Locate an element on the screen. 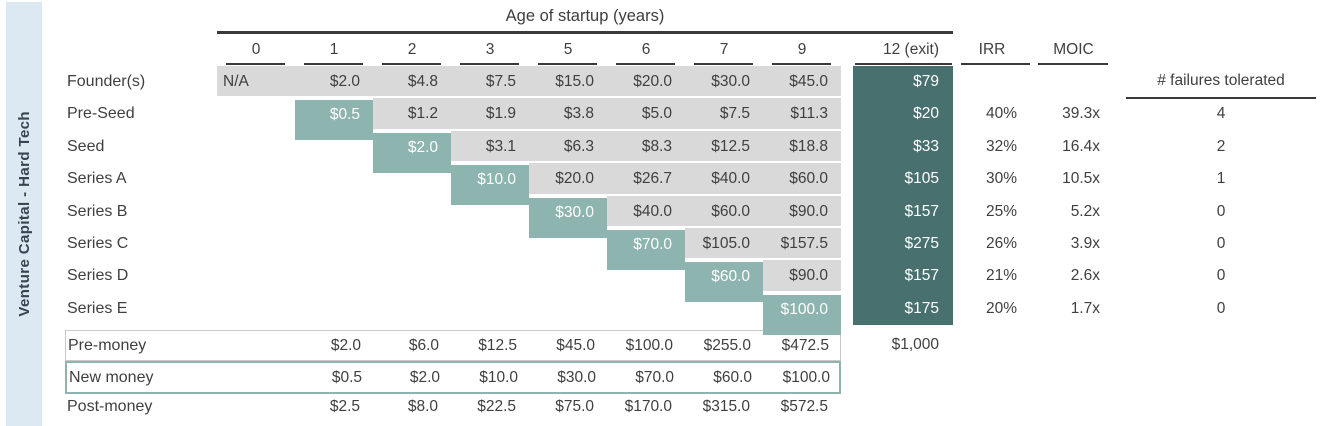 The width and height of the screenshot is (1321, 426). exit-value-cell: $20 is located at coordinates (903, 114).